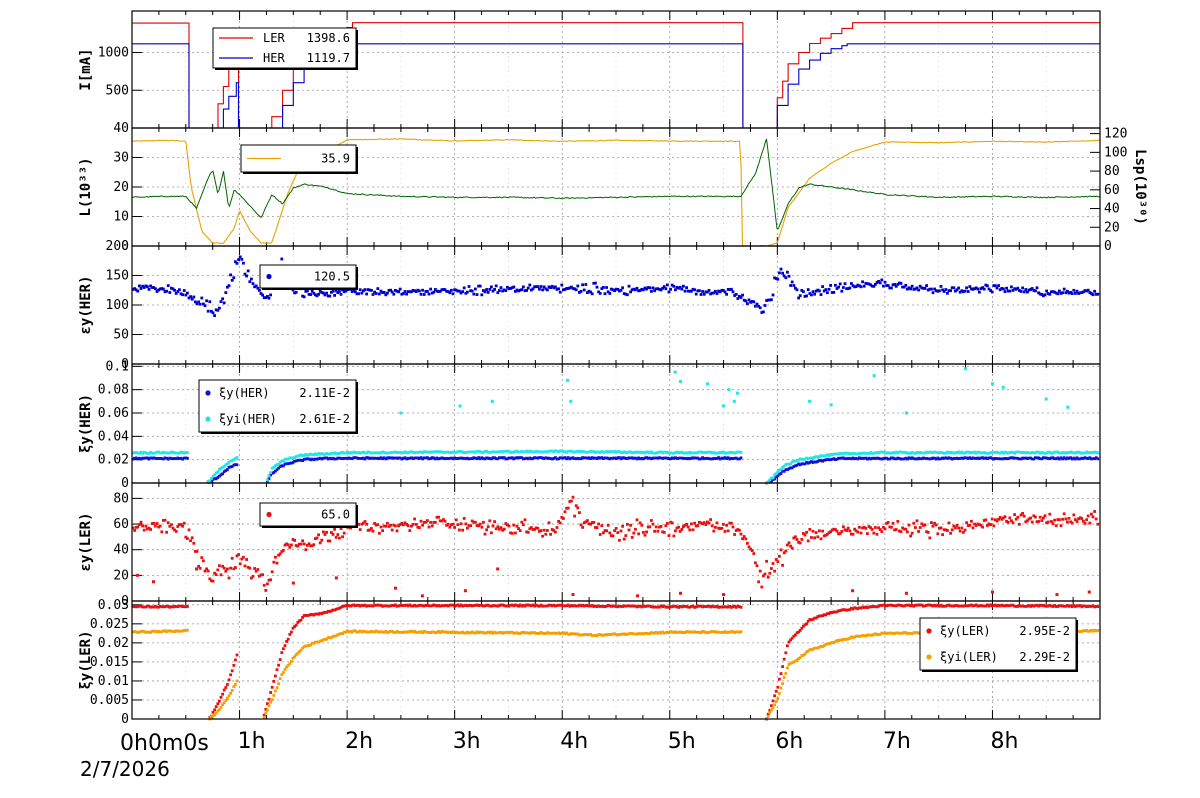 The image size is (1200, 798). Describe the element at coordinates (269, 514) in the screenshot. I see `legend-marker` at that location.